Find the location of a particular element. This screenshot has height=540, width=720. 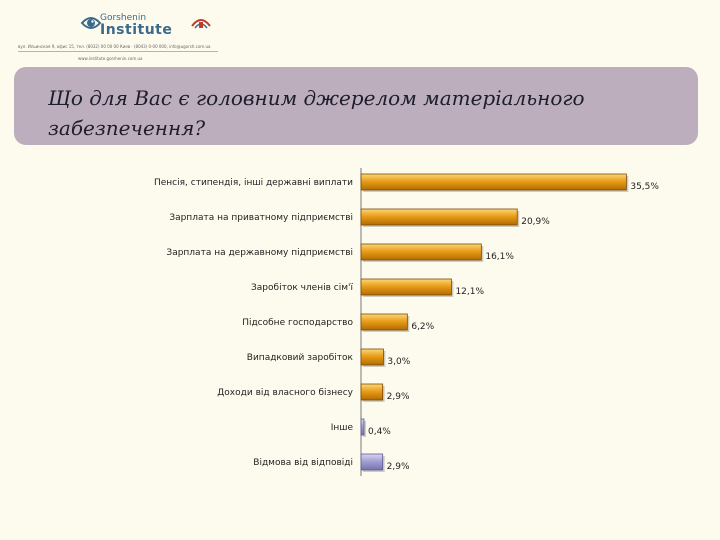

category-label-4: Підсобне господарство is located at coordinates (297, 323).